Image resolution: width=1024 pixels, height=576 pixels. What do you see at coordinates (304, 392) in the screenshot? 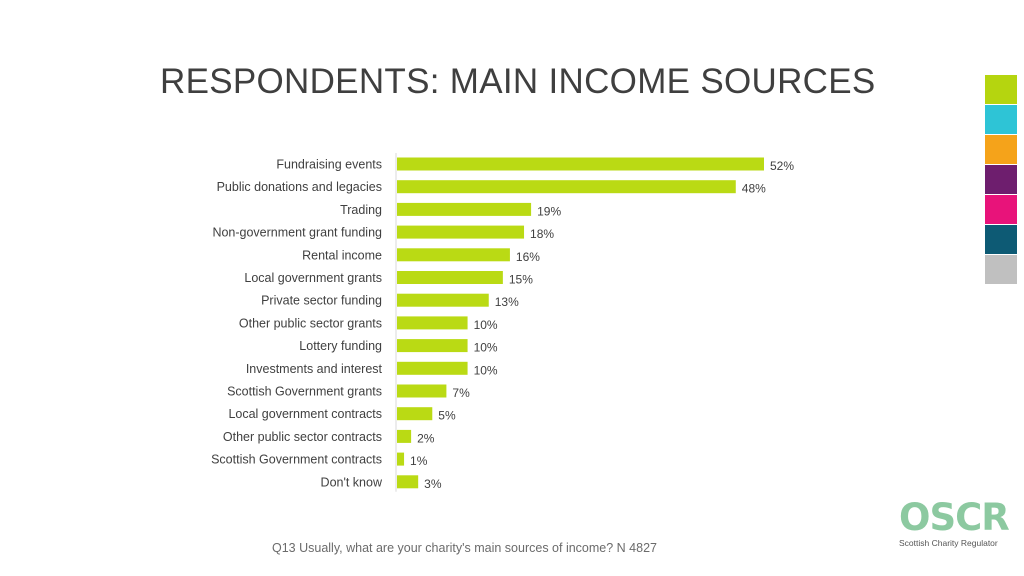
I see `category-label: Scottish Government grants` at bounding box center [304, 392].